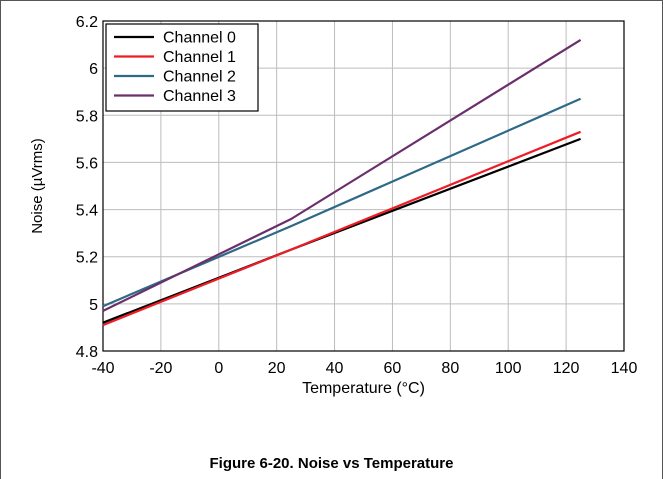 This screenshot has width=663, height=479. Describe the element at coordinates (93, 305) in the screenshot. I see `y-tick-label: 5` at that location.